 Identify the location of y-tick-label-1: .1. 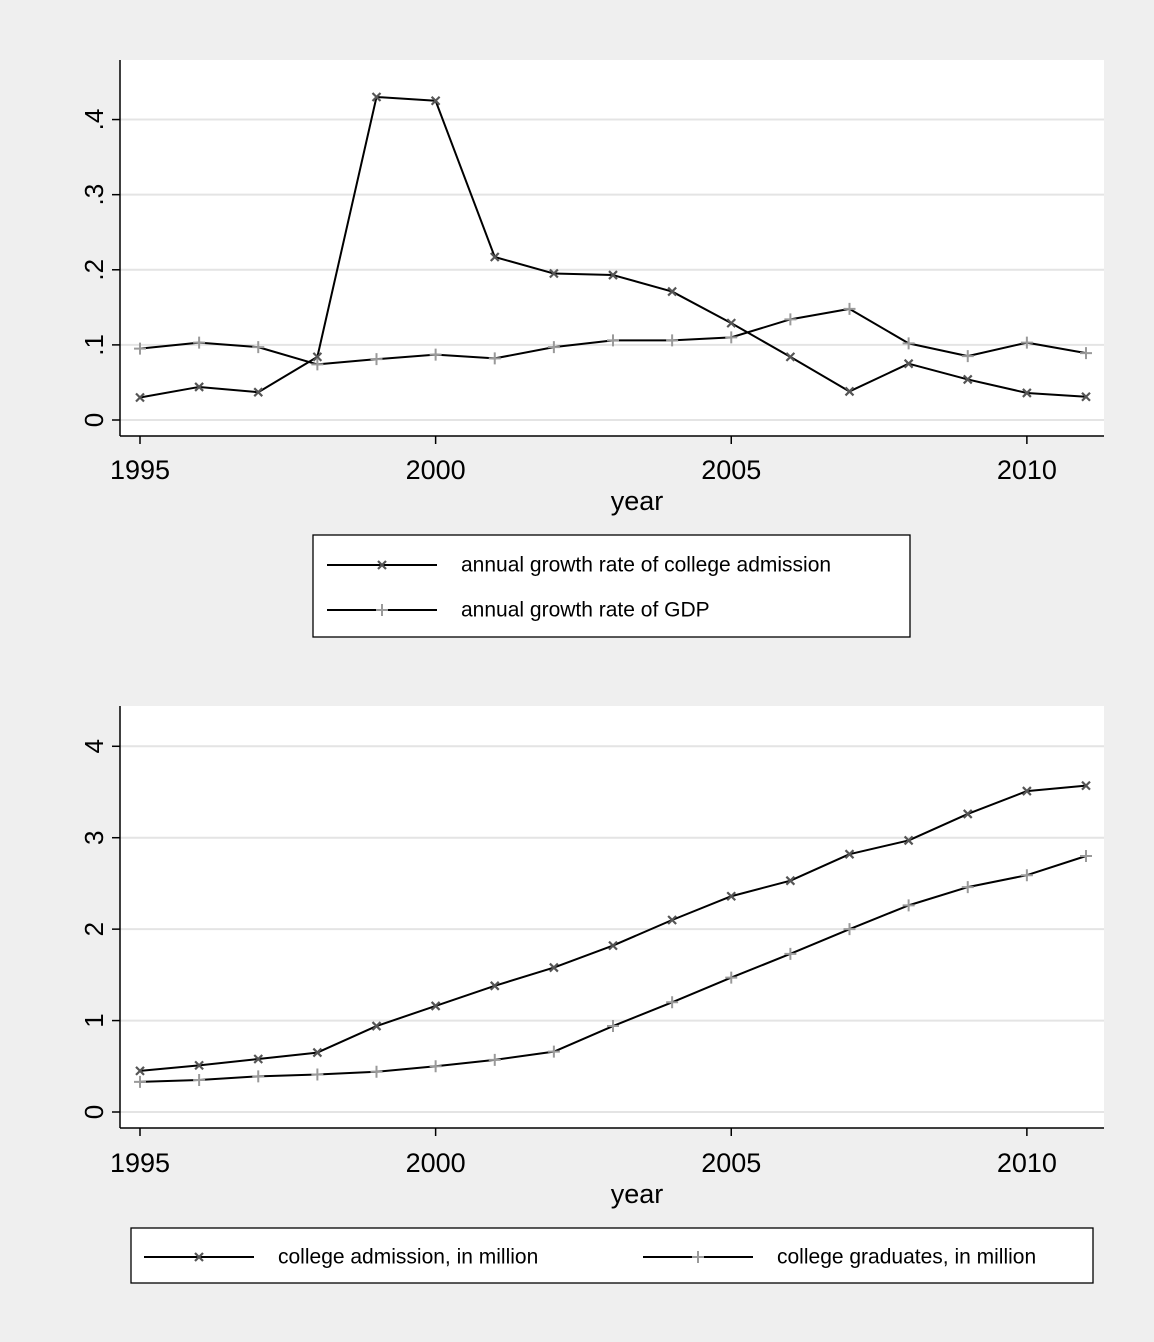
(94, 345).